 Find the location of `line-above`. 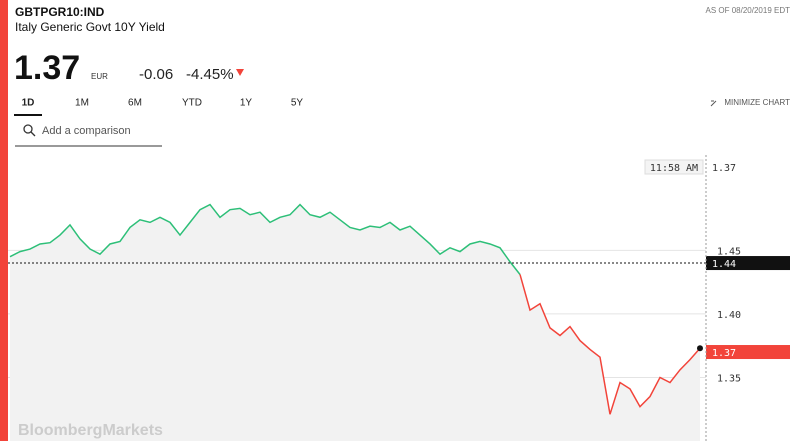

line-above is located at coordinates (265, 239).